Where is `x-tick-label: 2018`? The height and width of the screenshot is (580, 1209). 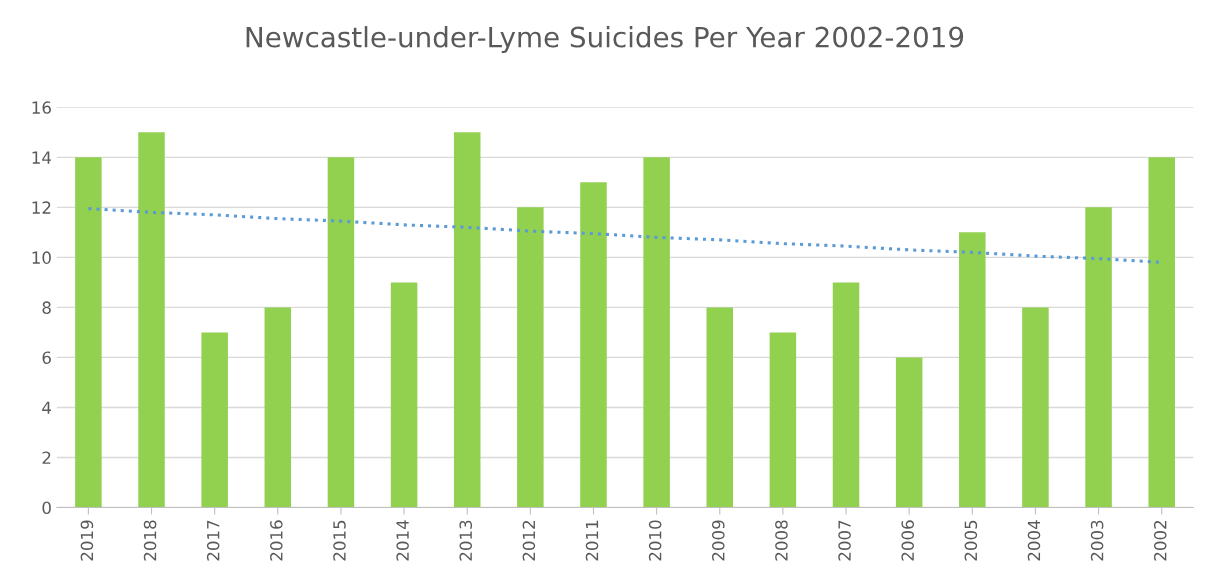
x-tick-label: 2018 is located at coordinates (150, 540).